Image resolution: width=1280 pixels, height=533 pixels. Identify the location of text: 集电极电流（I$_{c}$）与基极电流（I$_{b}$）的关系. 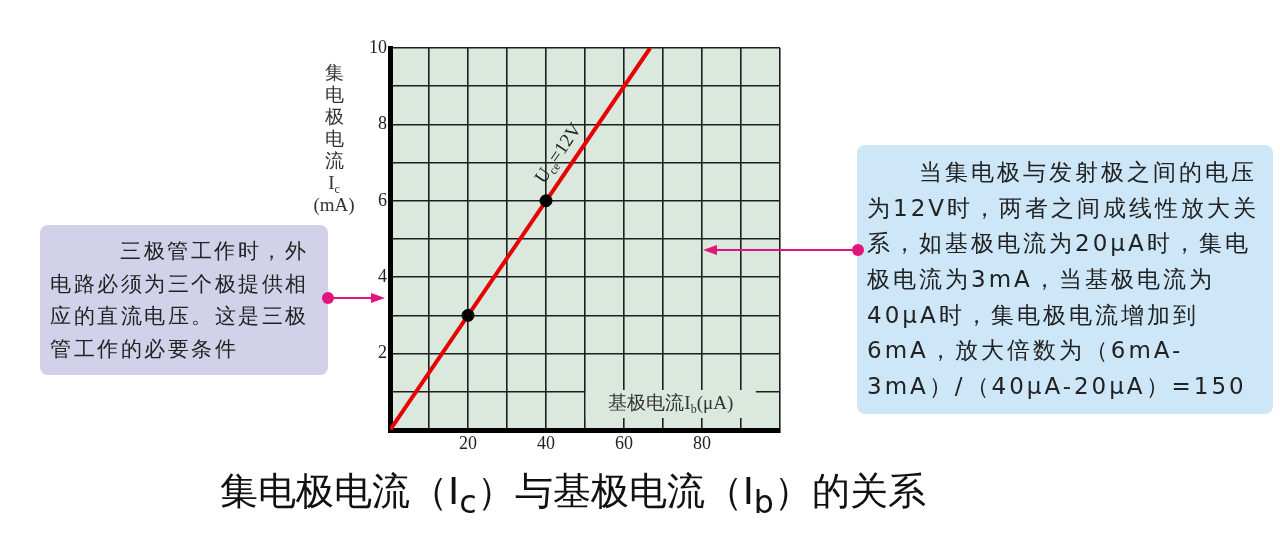
(573, 494).